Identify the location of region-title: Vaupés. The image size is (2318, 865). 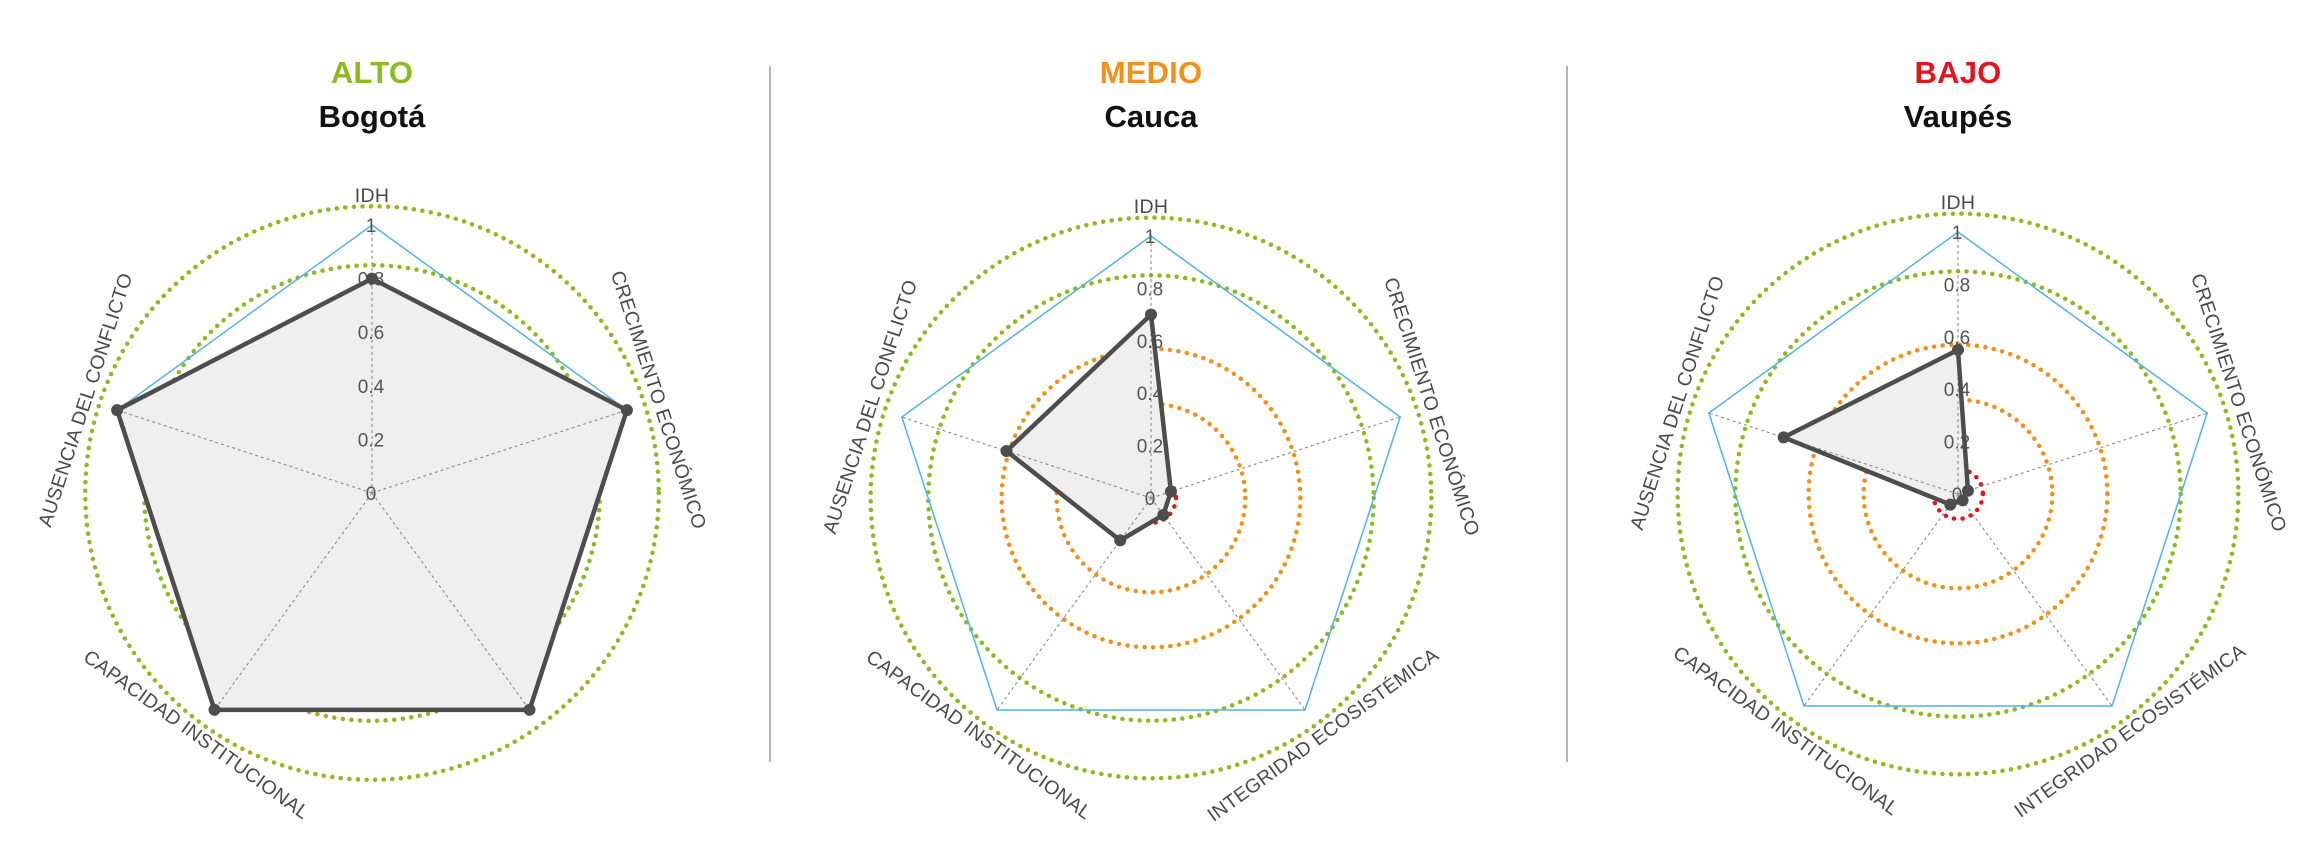
(1958, 116).